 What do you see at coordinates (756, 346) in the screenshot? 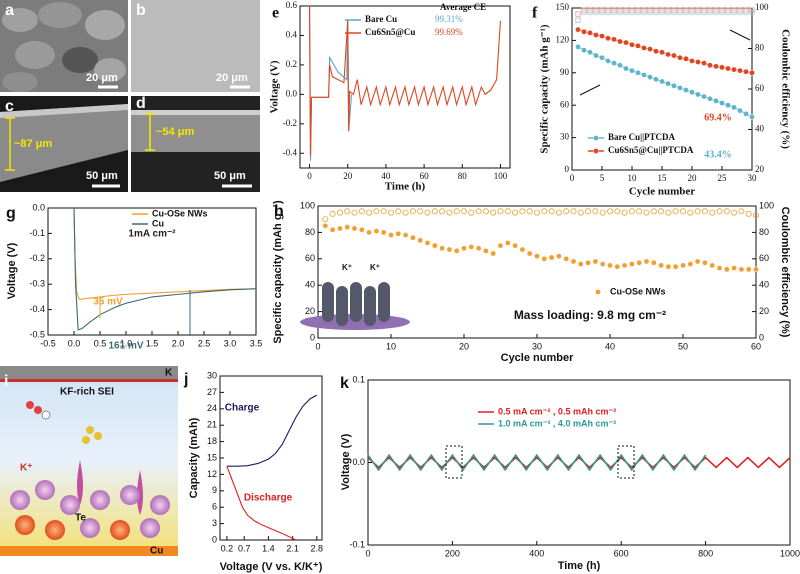
I see `x-tick-label: 60` at bounding box center [756, 346].